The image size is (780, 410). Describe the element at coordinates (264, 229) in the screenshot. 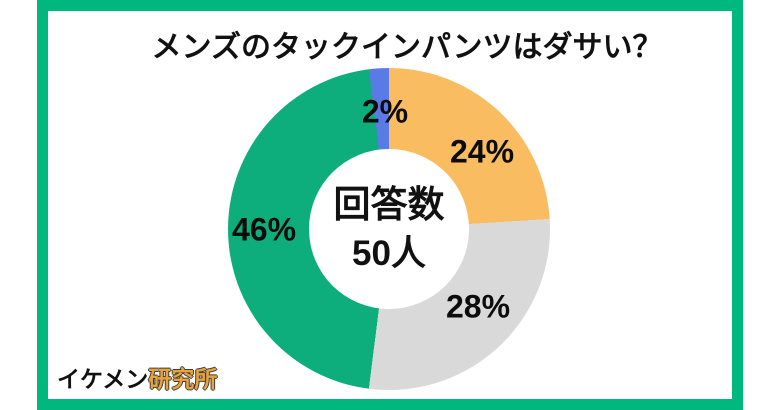

I see `slice-label-green-46pct: 46%` at that location.